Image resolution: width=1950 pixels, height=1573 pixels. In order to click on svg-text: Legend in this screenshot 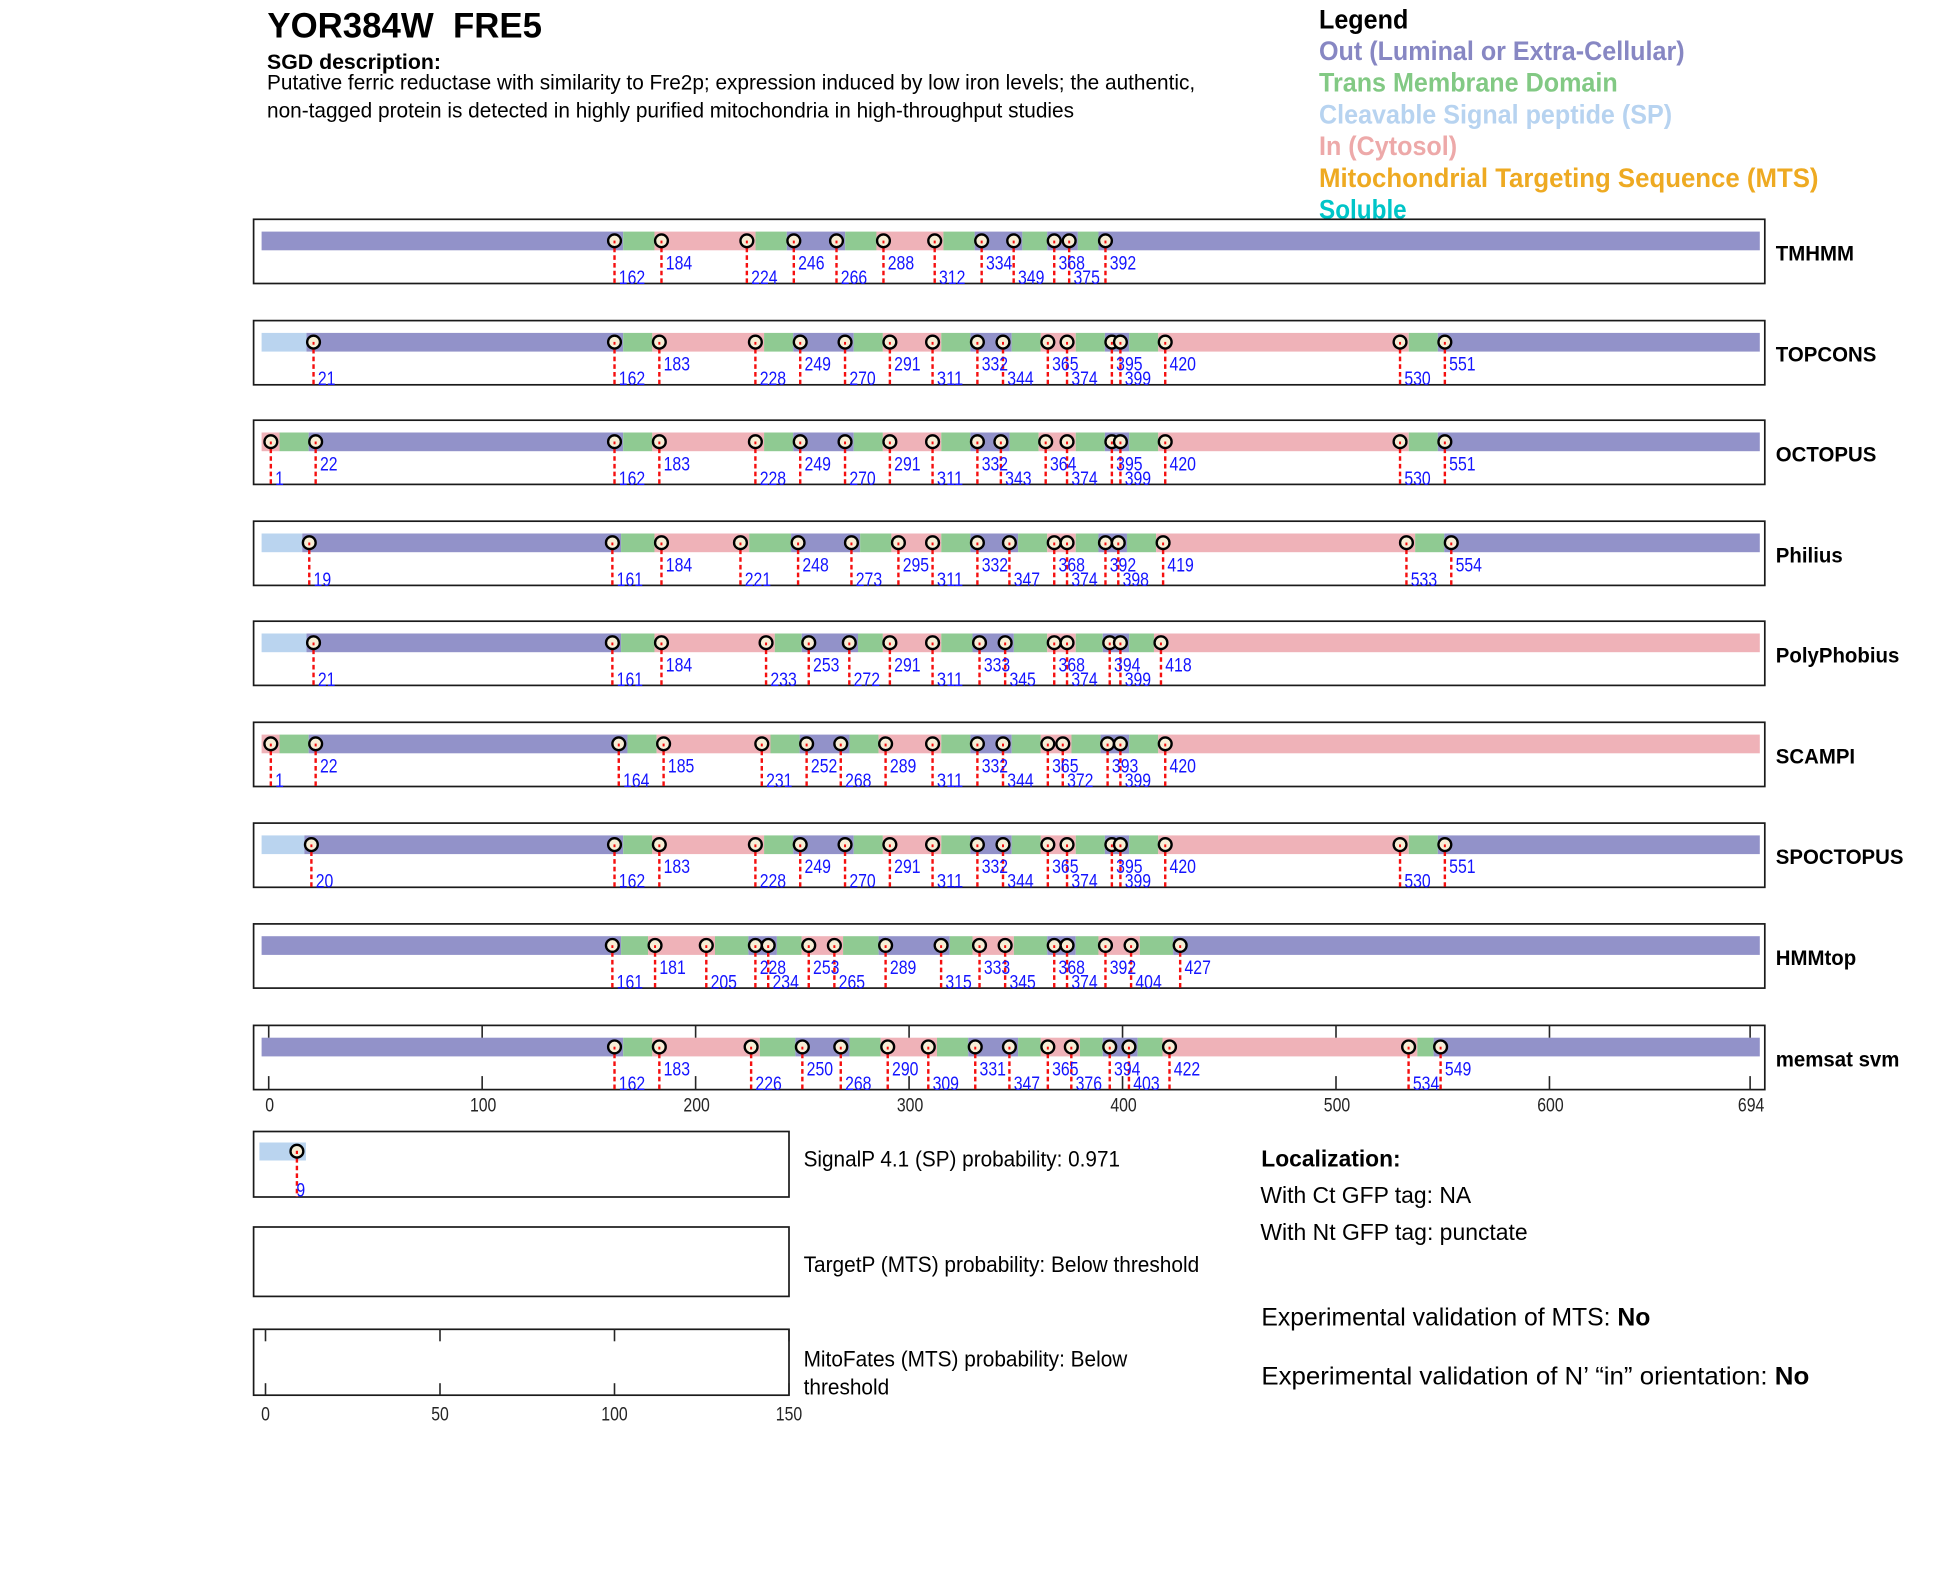, I will do `click(1363, 19)`.